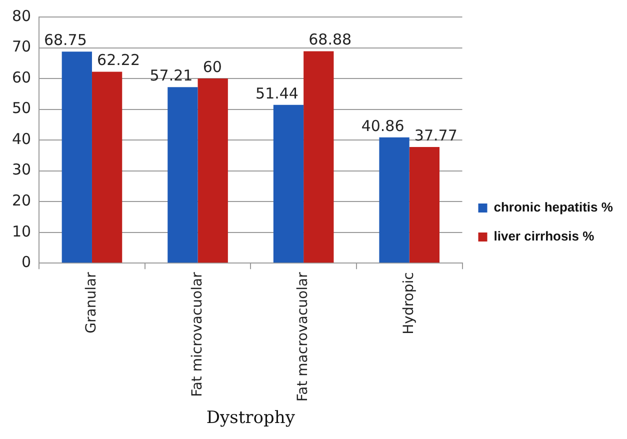 The image size is (627, 439). What do you see at coordinates (436, 135) in the screenshot?
I see `data-label: 37.77` at bounding box center [436, 135].